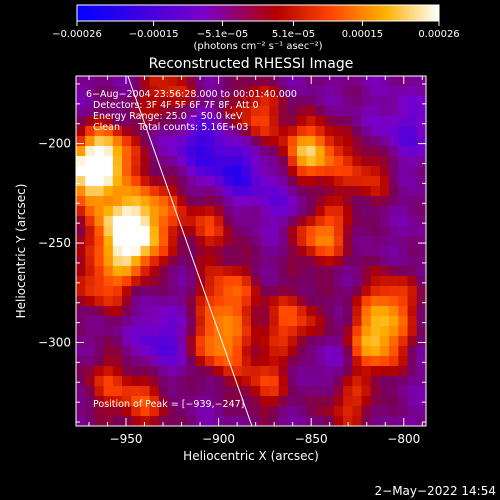 The width and height of the screenshot is (500, 500). I want to click on colorbar-tick-label: −0.00026, so click(77, 34).